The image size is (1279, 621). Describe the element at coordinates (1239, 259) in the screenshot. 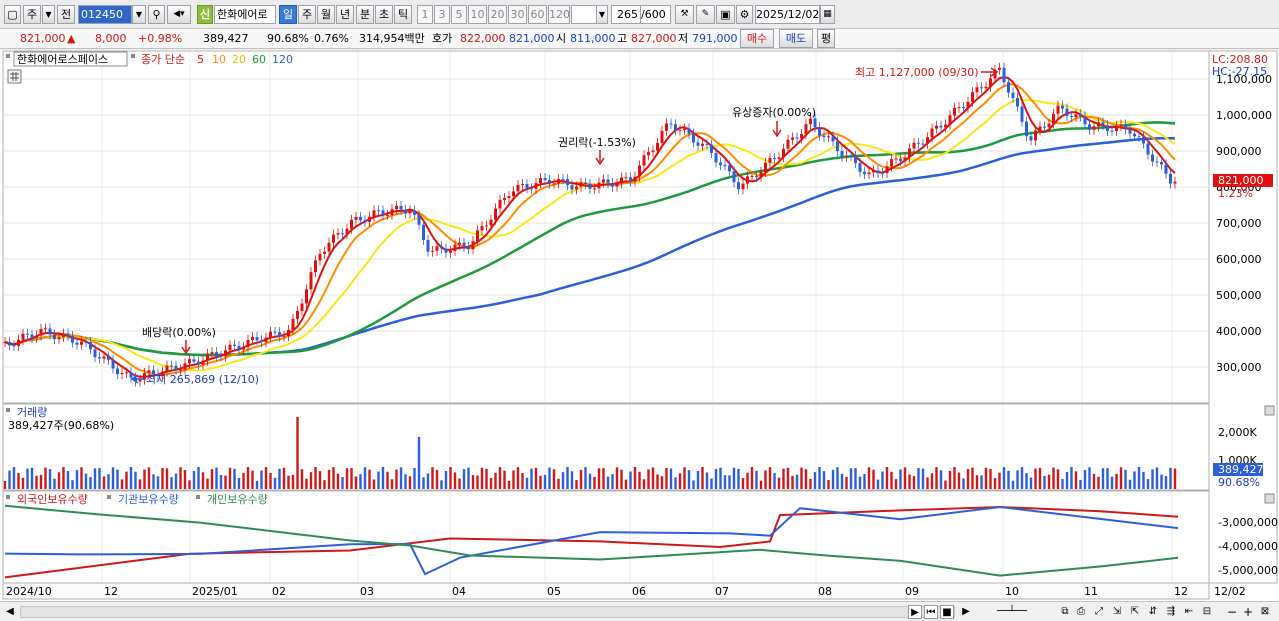

I see `price-tick-label: 600,000` at that location.